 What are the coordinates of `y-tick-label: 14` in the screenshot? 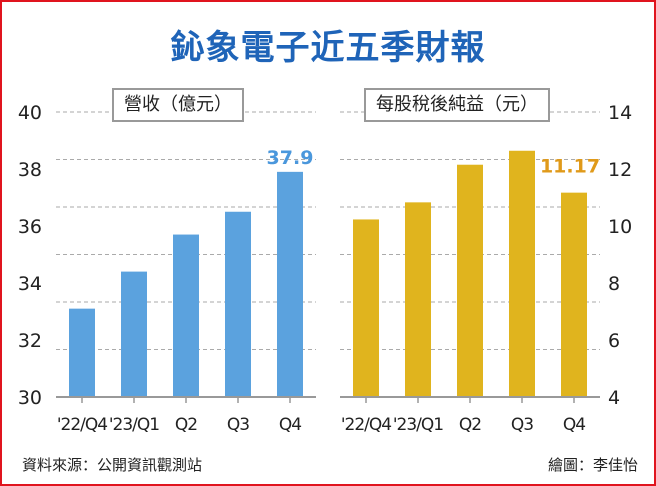 It's located at (620, 113).